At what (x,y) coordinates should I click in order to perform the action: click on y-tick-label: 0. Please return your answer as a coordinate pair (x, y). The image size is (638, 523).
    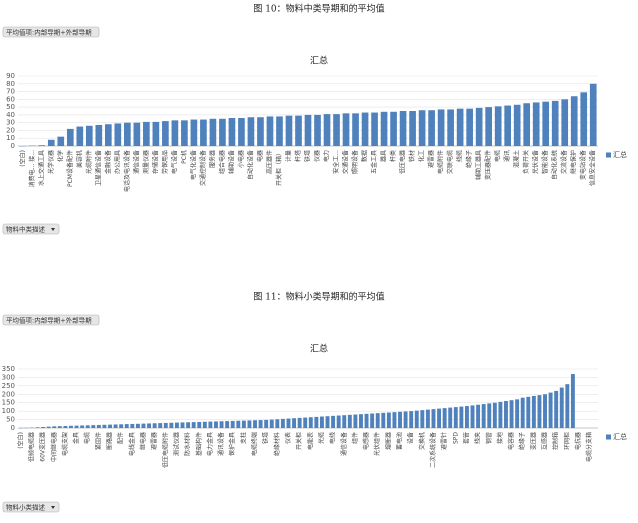
    Looking at the image, I should click on (13, 428).